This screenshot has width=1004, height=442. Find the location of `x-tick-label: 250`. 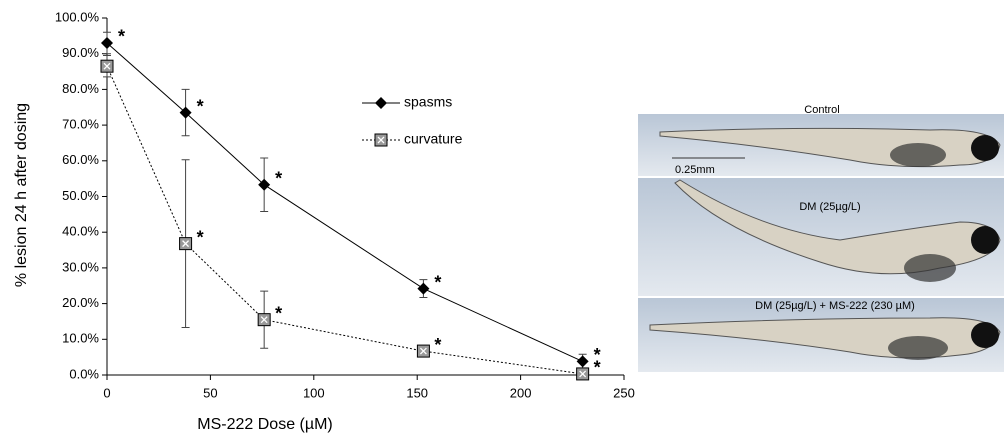

x-tick-label: 250 is located at coordinates (624, 392).